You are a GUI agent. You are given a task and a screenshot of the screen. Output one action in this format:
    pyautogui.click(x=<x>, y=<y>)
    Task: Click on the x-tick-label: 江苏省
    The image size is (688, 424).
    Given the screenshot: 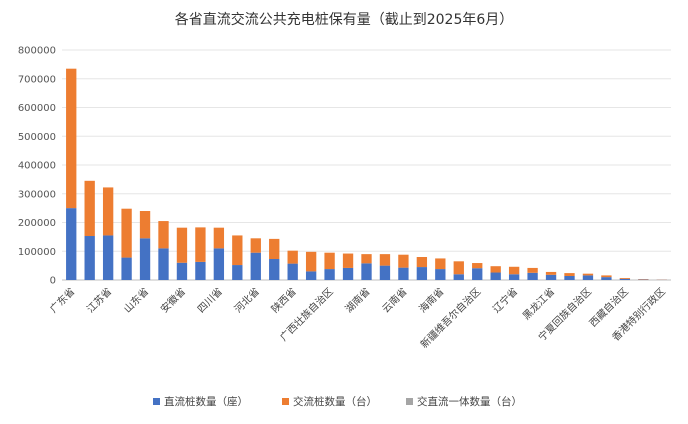 What is the action you would take?
    pyautogui.click(x=99, y=300)
    